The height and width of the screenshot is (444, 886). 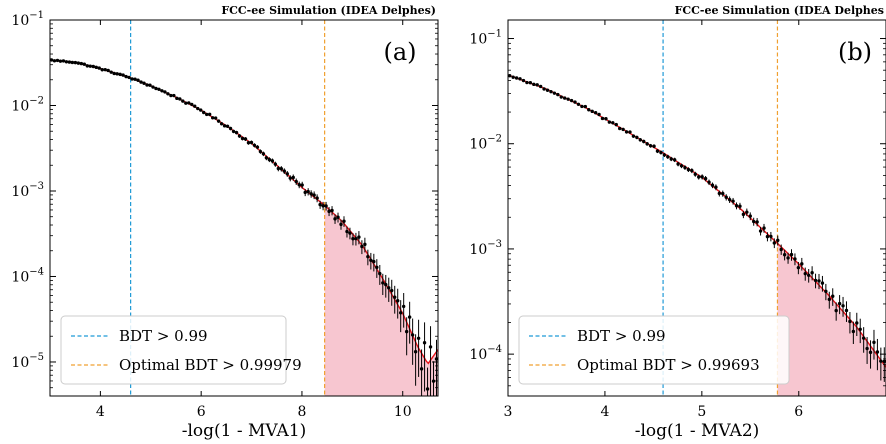 What do you see at coordinates (485, 248) in the screenshot?
I see `y-tick-label: 10⁻³` at bounding box center [485, 248].